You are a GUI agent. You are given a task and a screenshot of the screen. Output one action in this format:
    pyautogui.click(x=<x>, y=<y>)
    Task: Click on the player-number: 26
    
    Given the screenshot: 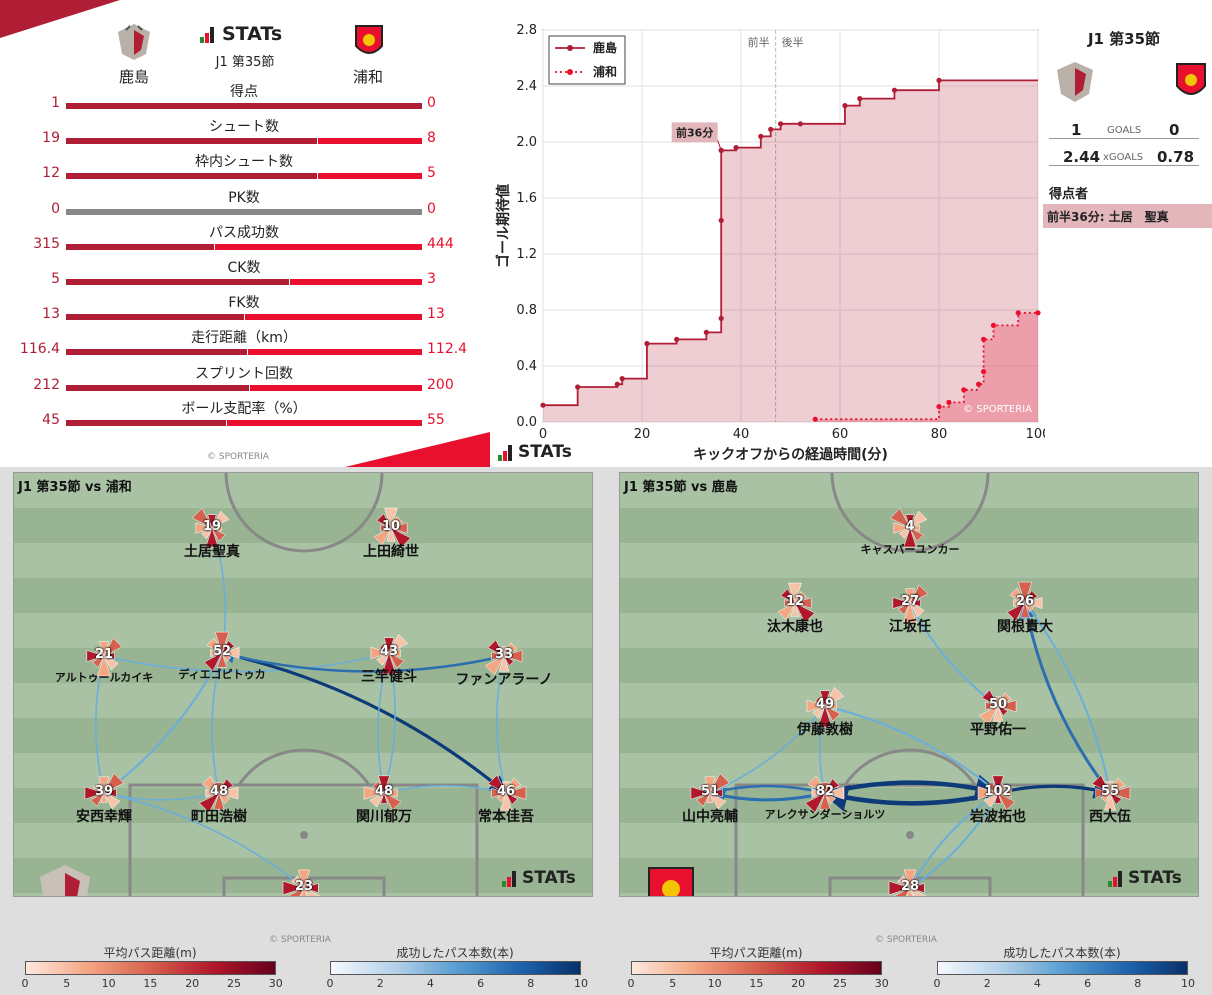 What is the action you would take?
    pyautogui.click(x=1025, y=601)
    